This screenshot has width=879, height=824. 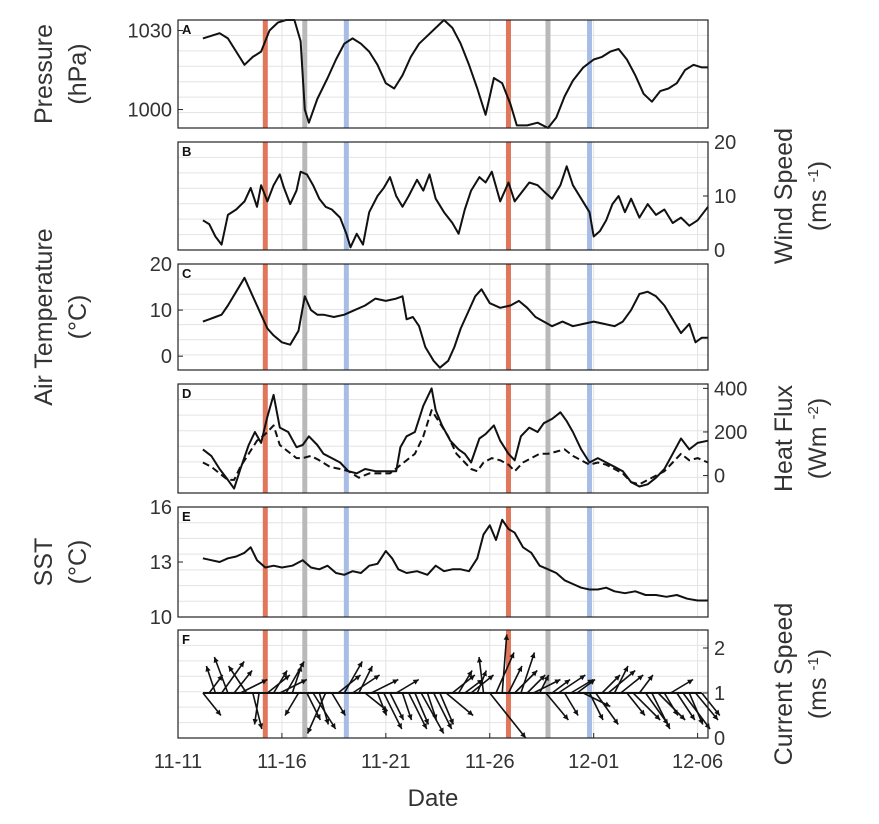 What do you see at coordinates (61, 562) in the screenshot?
I see `y-axis-label: SST (°C)` at bounding box center [61, 562].